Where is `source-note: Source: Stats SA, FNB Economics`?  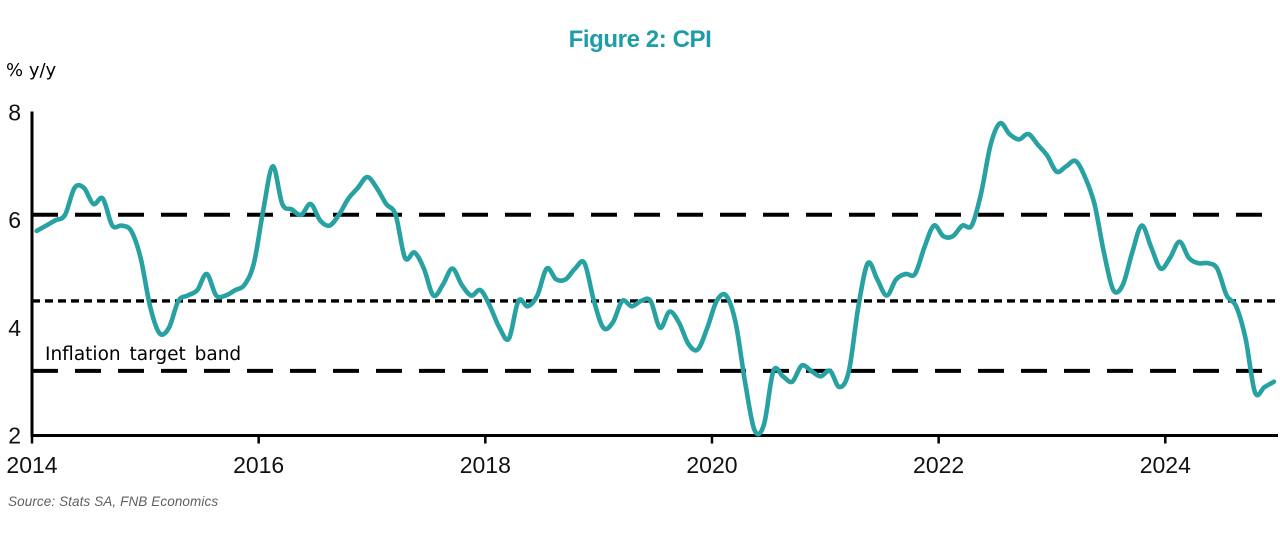
source-note: Source: Stats SA, FNB Economics is located at coordinates (113, 501).